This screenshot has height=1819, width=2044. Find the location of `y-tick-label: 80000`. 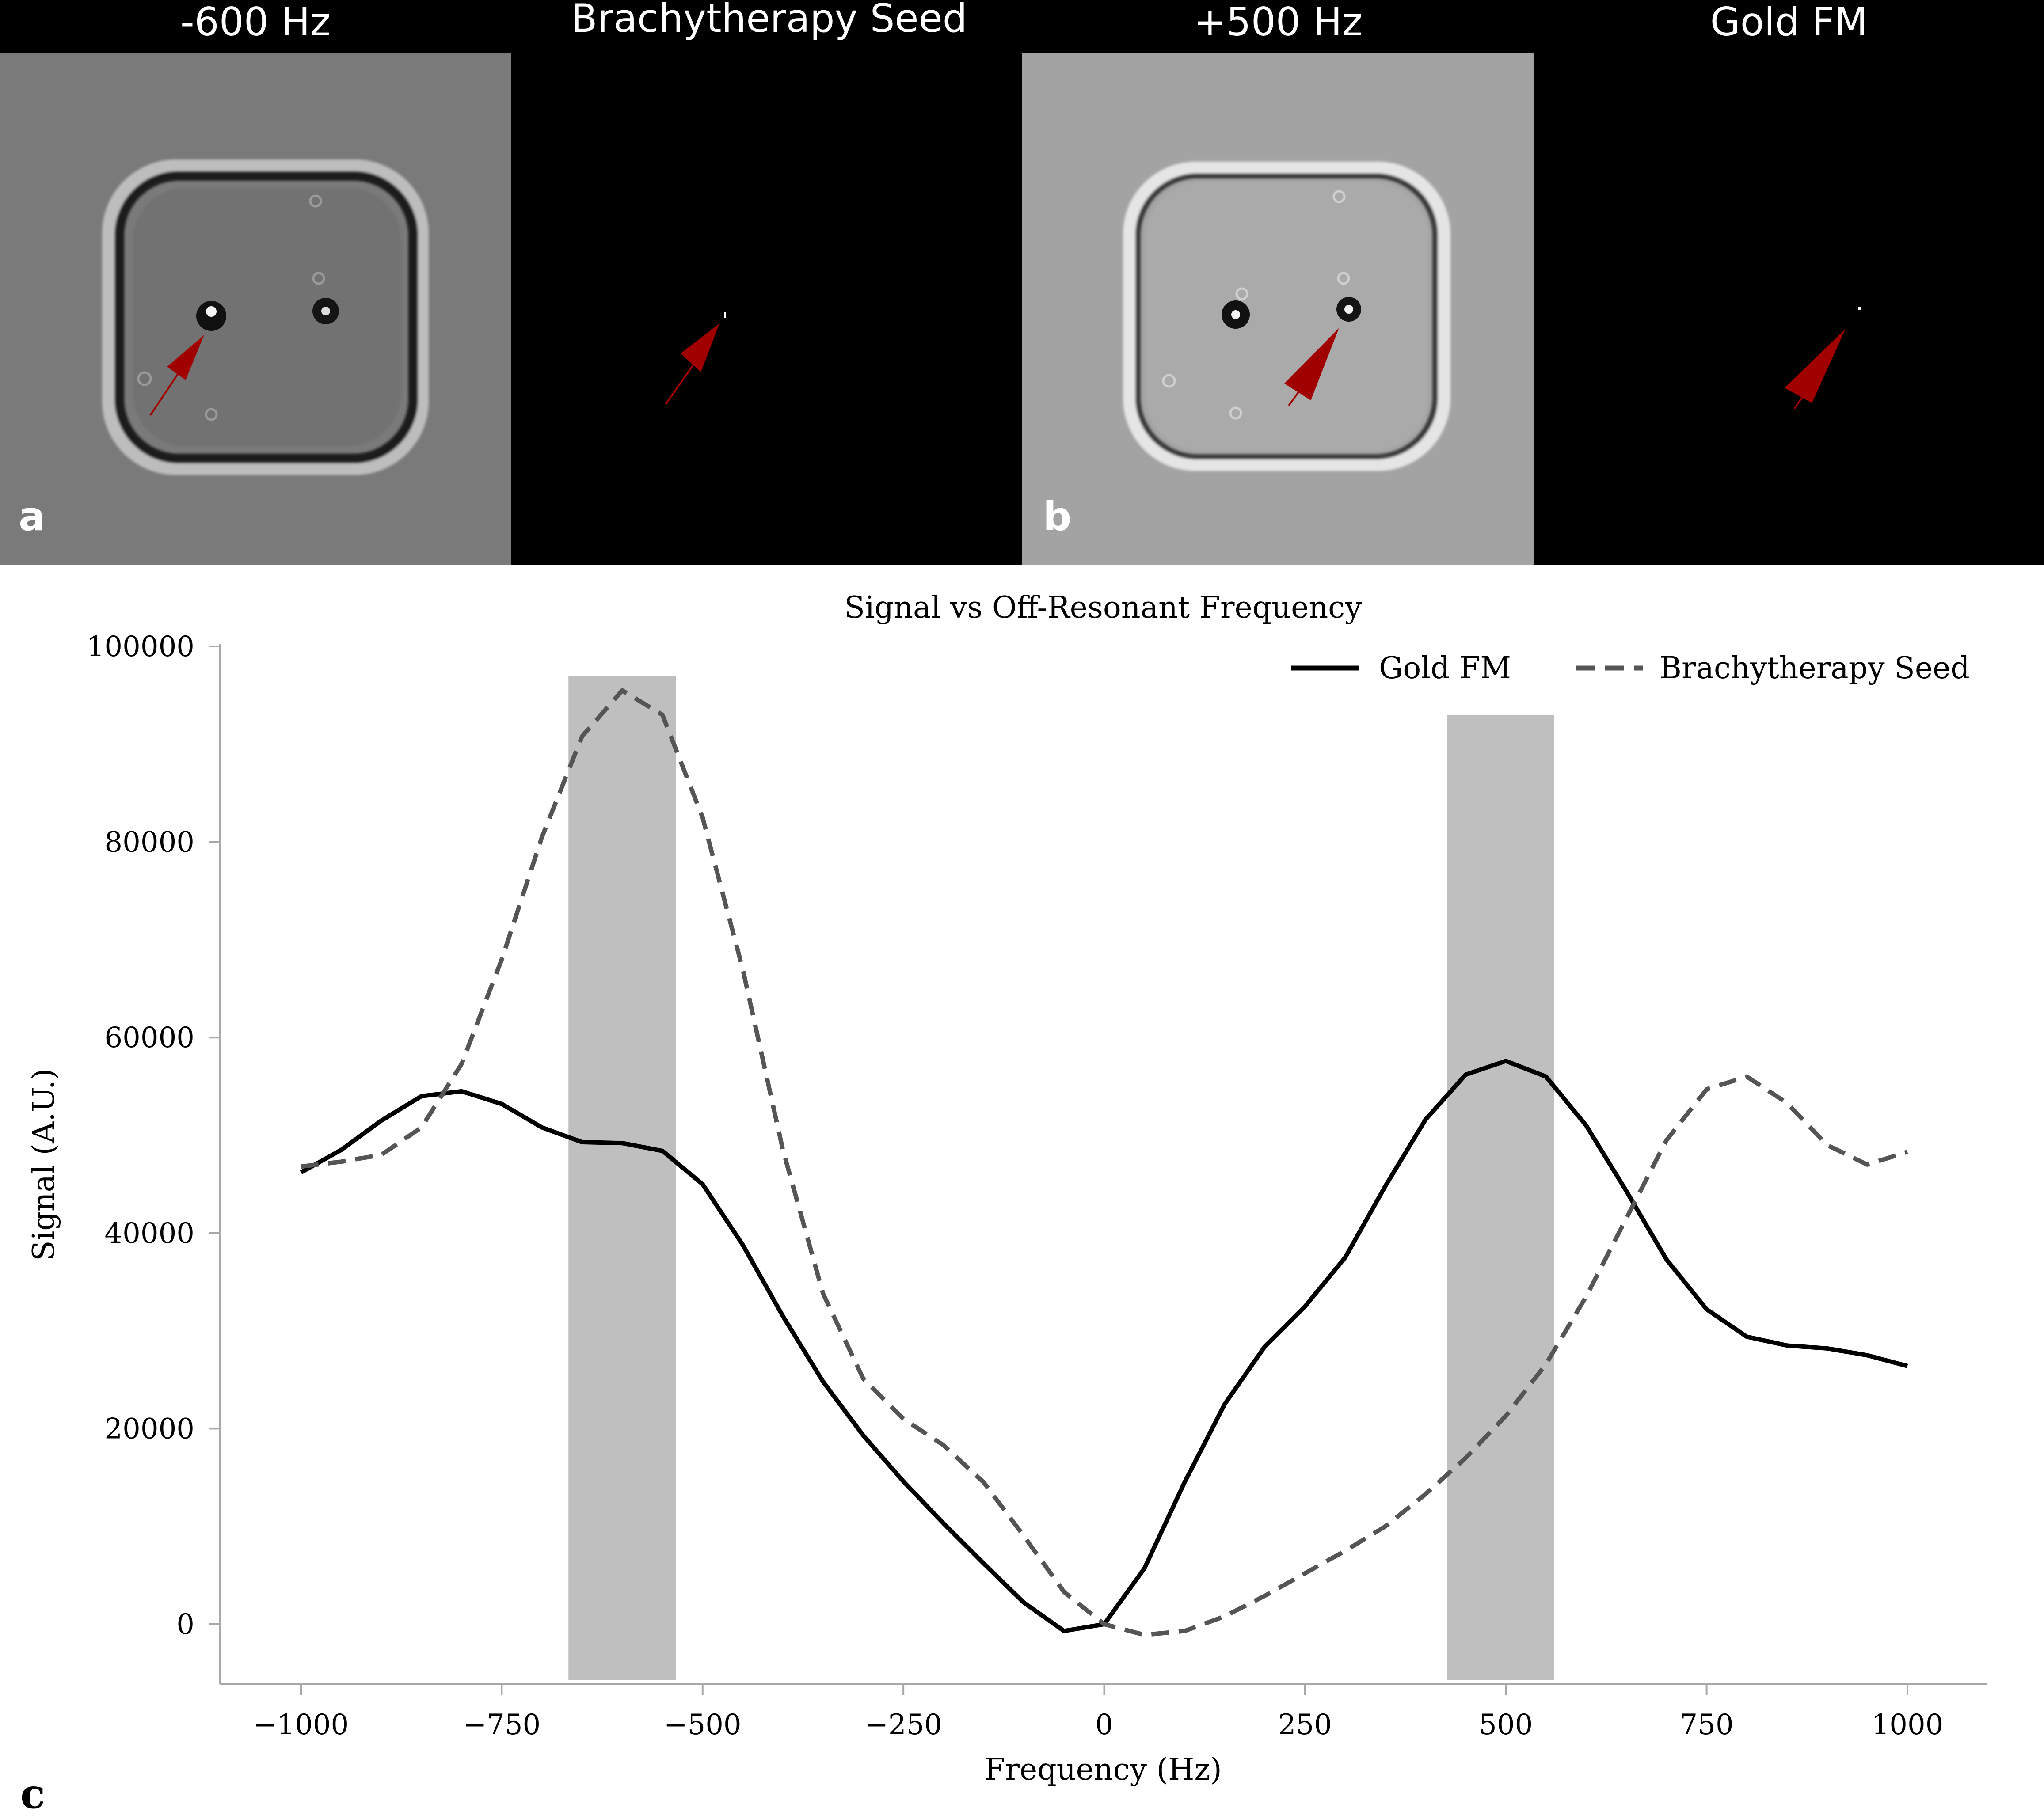

y-tick-label: 80000 is located at coordinates (149, 842).